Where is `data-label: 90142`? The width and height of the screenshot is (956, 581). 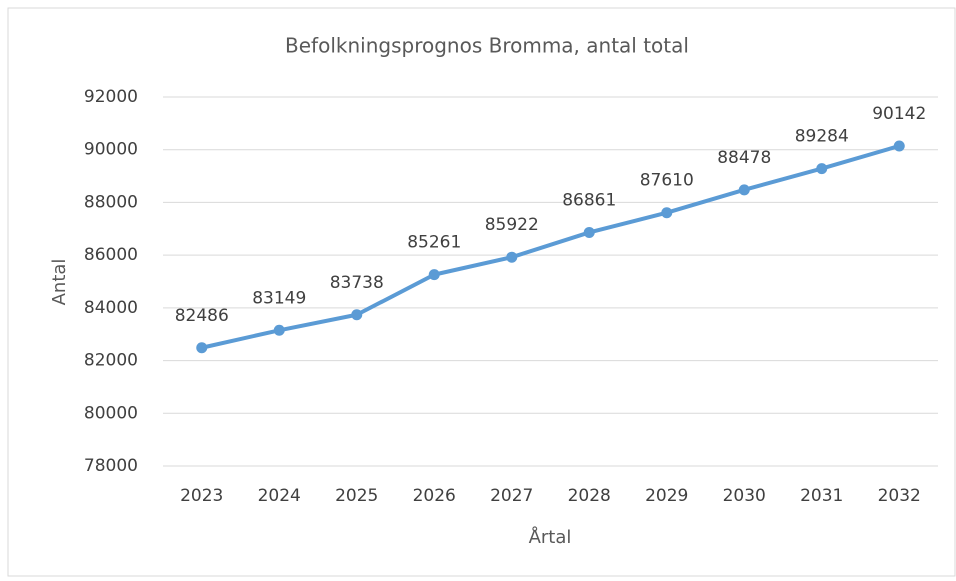 data-label: 90142 is located at coordinates (899, 114).